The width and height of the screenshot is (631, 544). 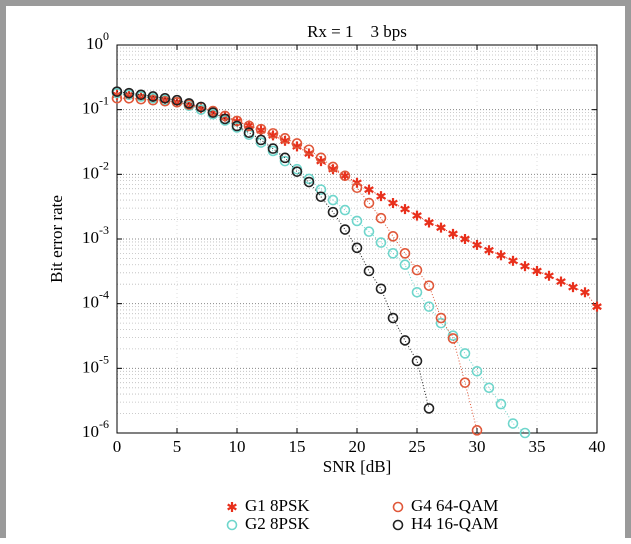 I want to click on y-tick-label: 10⁻³, so click(x=95, y=235).